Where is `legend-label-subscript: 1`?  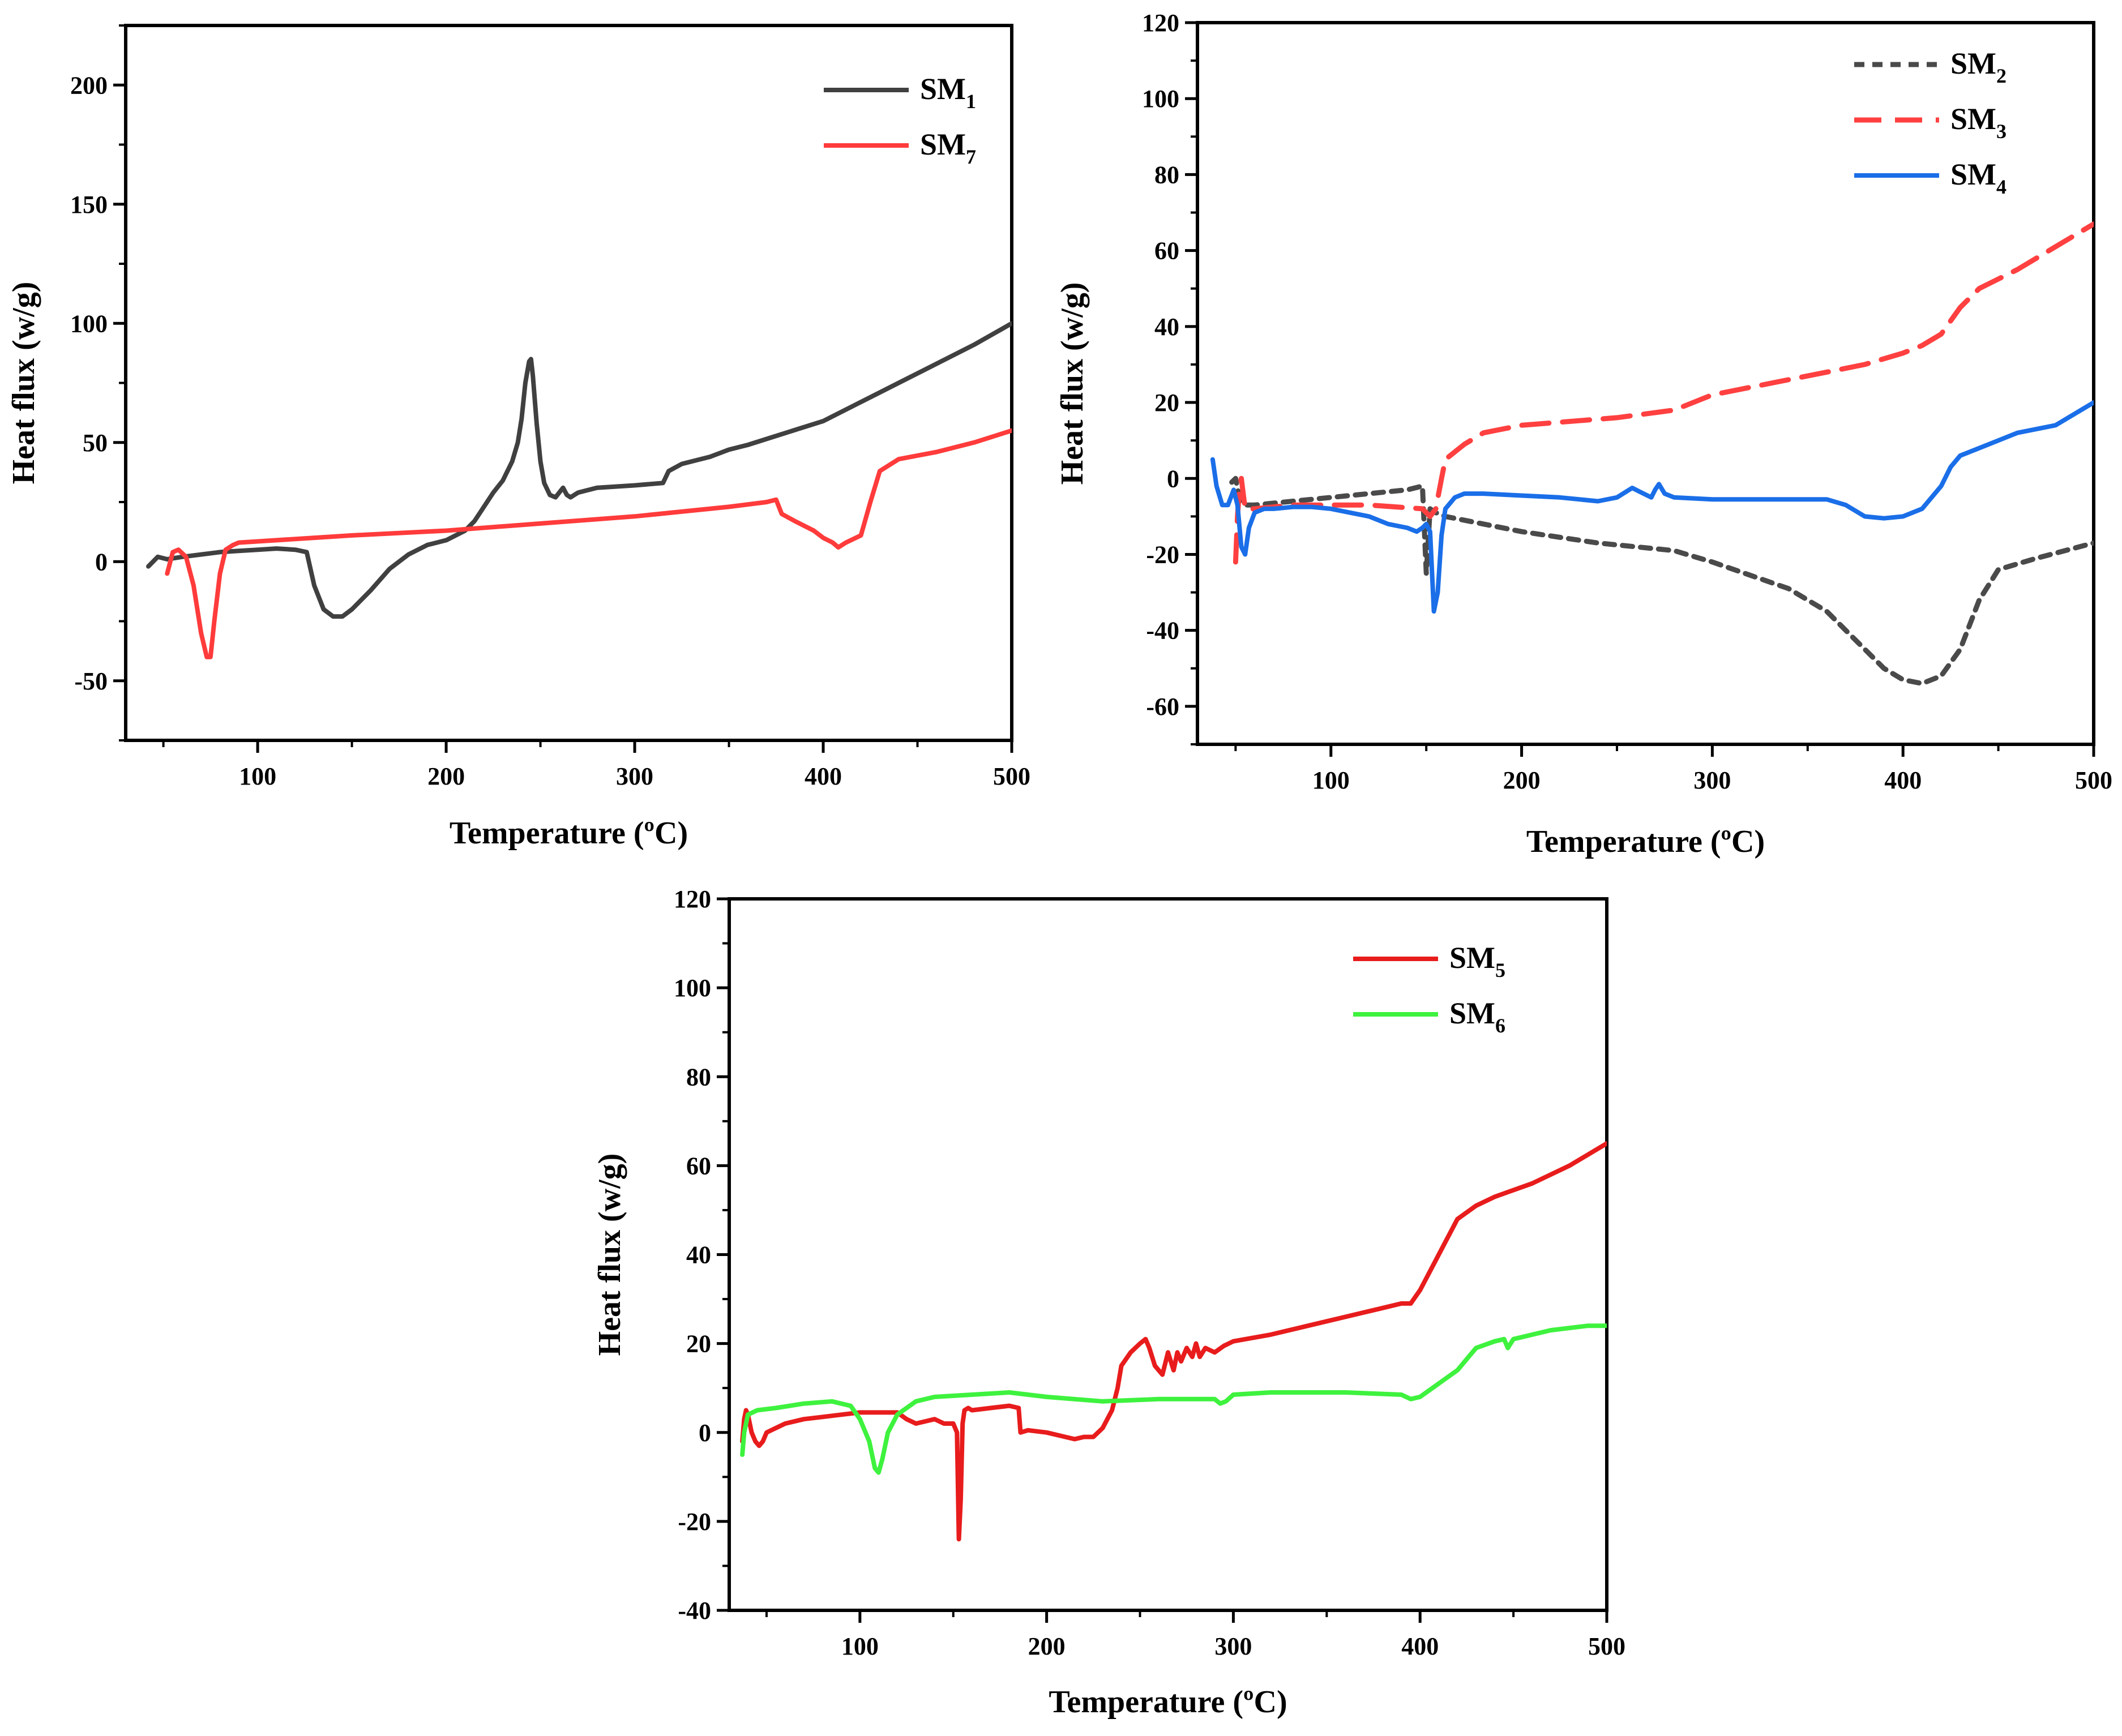
legend-label-subscript: 1 is located at coordinates (971, 101).